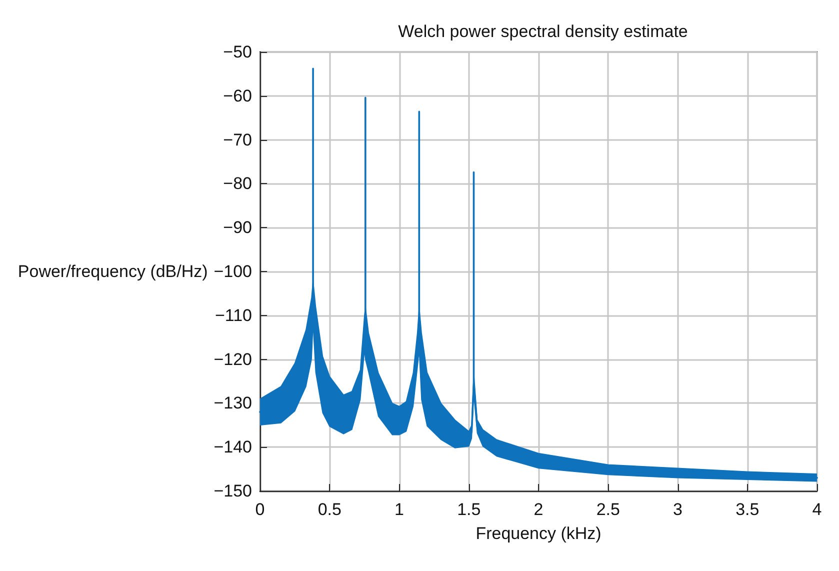 The width and height of the screenshot is (839, 571). What do you see at coordinates (237, 184) in the screenshot?
I see `y-tick-label: −80` at bounding box center [237, 184].